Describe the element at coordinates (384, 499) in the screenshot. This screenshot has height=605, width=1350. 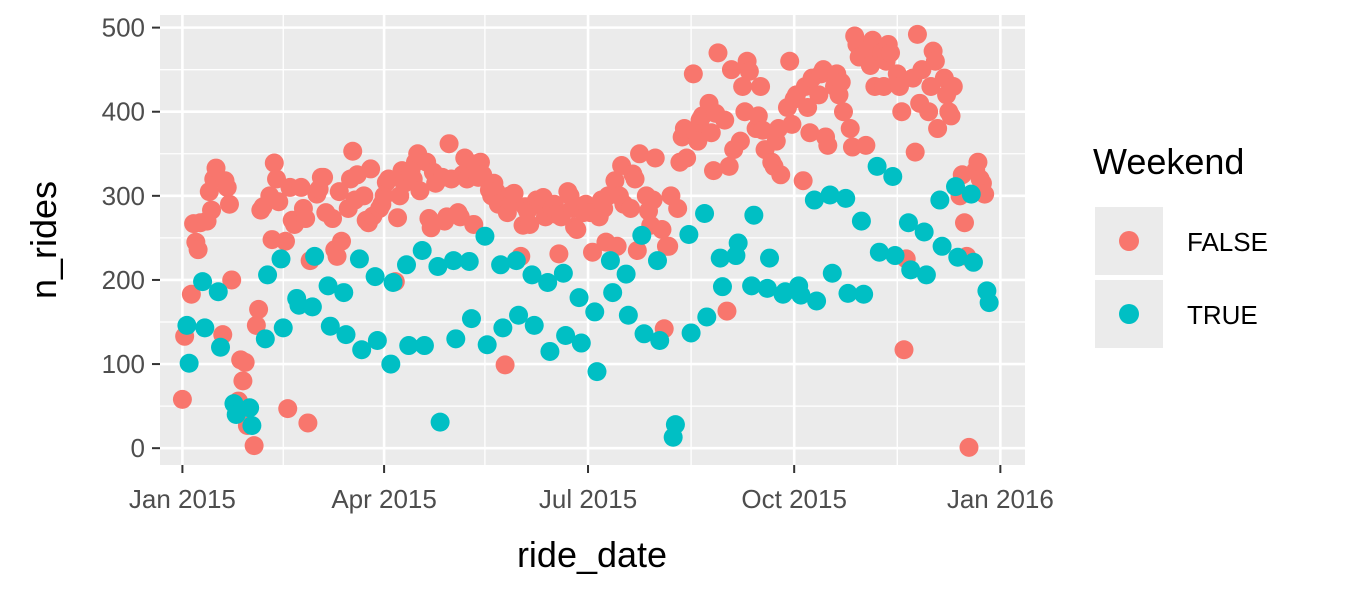
I see `x-tick-label: Apr 2015` at that location.